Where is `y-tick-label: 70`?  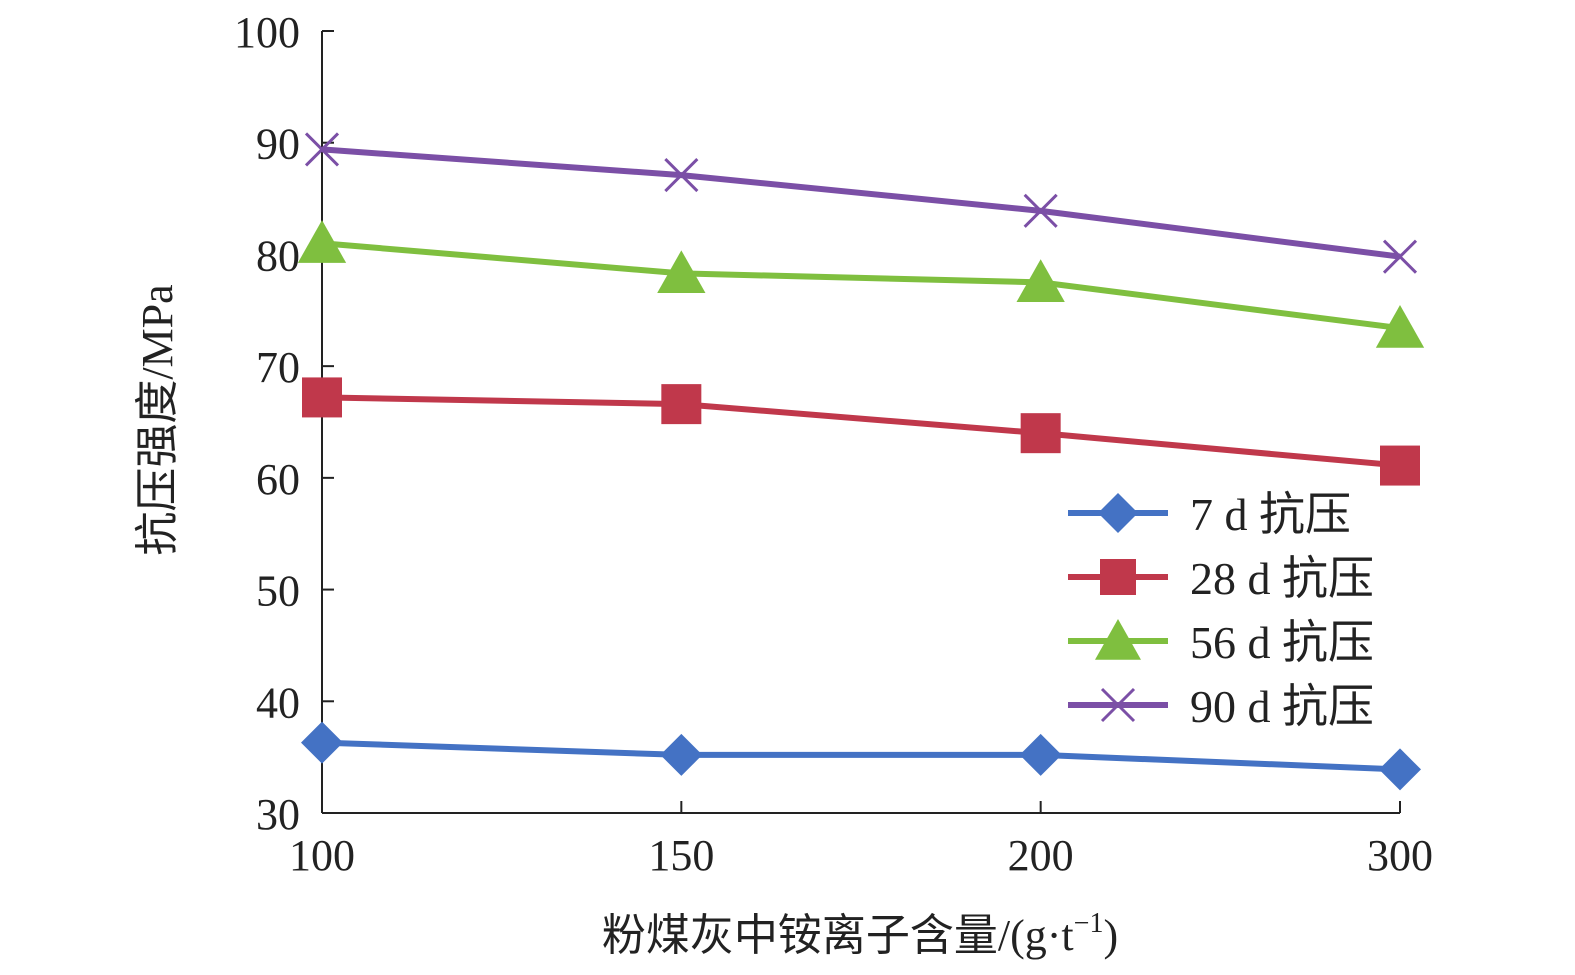
y-tick-label: 70 is located at coordinates (278, 367).